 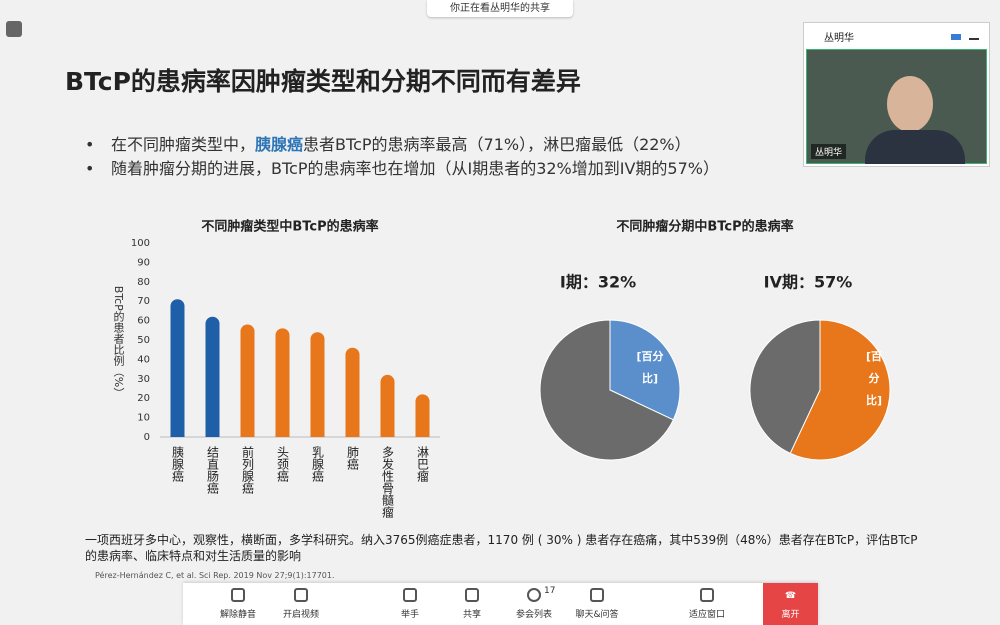 What do you see at coordinates (500, 604) in the screenshot?
I see `toolbar: 解除静音 开启视频 举手 共享 17 参会列表 聊天&问答 适应窗口 ☎ 离开` at bounding box center [500, 604].